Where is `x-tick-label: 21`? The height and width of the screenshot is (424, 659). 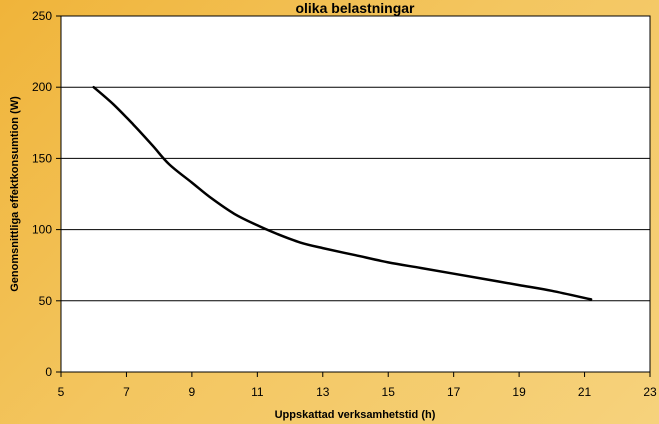
x-tick-label: 21 is located at coordinates (585, 392).